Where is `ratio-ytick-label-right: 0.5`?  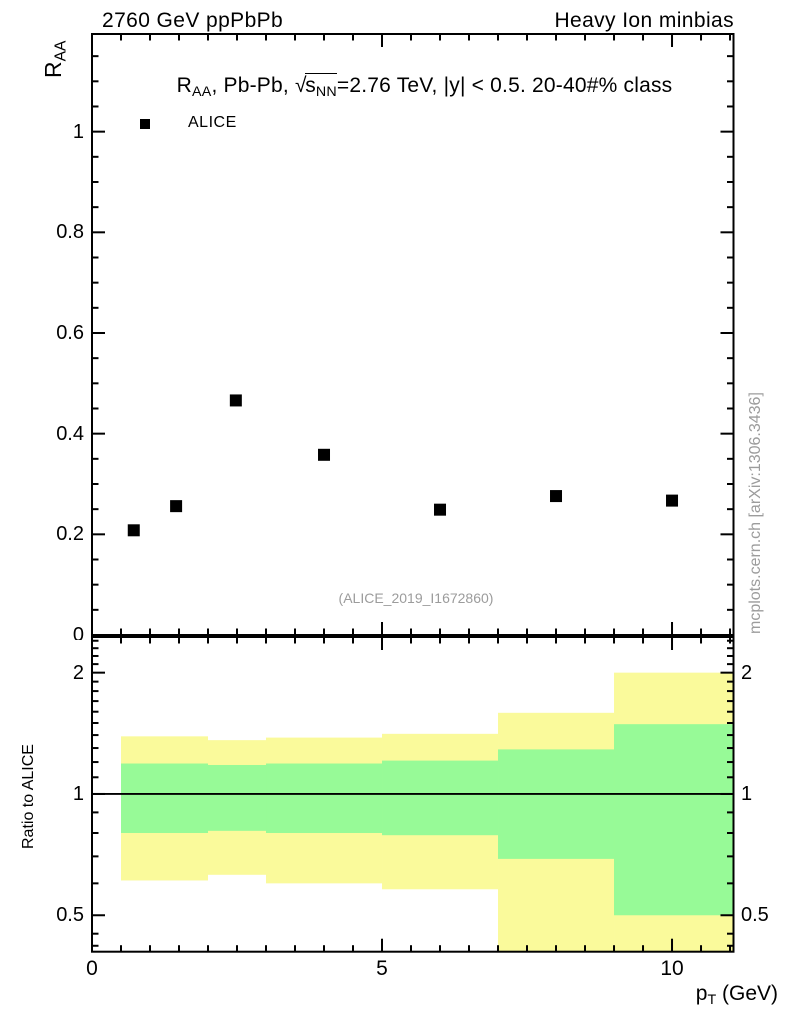 ratio-ytick-label-right: 0.5 is located at coordinates (755, 915).